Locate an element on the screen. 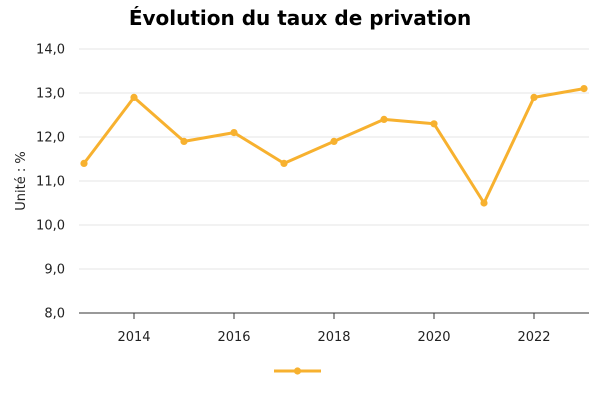  x-tick-label: 2020 is located at coordinates (433, 337).